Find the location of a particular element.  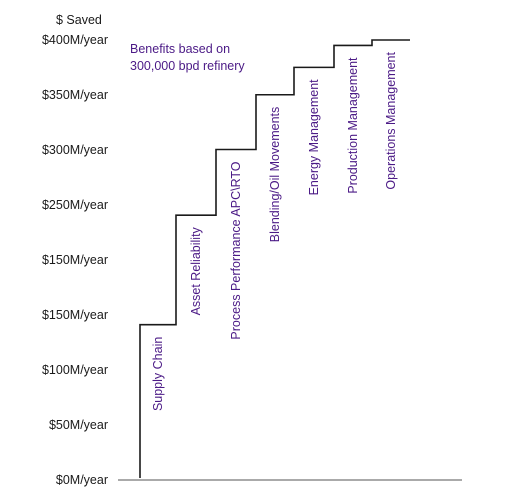

category-label: Blending/Oil Movements is located at coordinates (275, 174).